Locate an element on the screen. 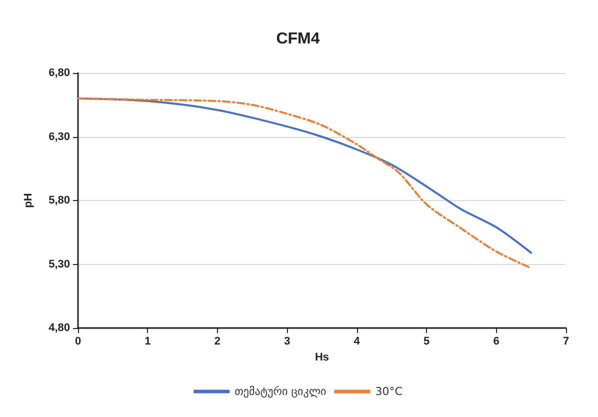 Image resolution: width=598 pixels, height=417 pixels. x-tick-label: 0 is located at coordinates (78, 342).